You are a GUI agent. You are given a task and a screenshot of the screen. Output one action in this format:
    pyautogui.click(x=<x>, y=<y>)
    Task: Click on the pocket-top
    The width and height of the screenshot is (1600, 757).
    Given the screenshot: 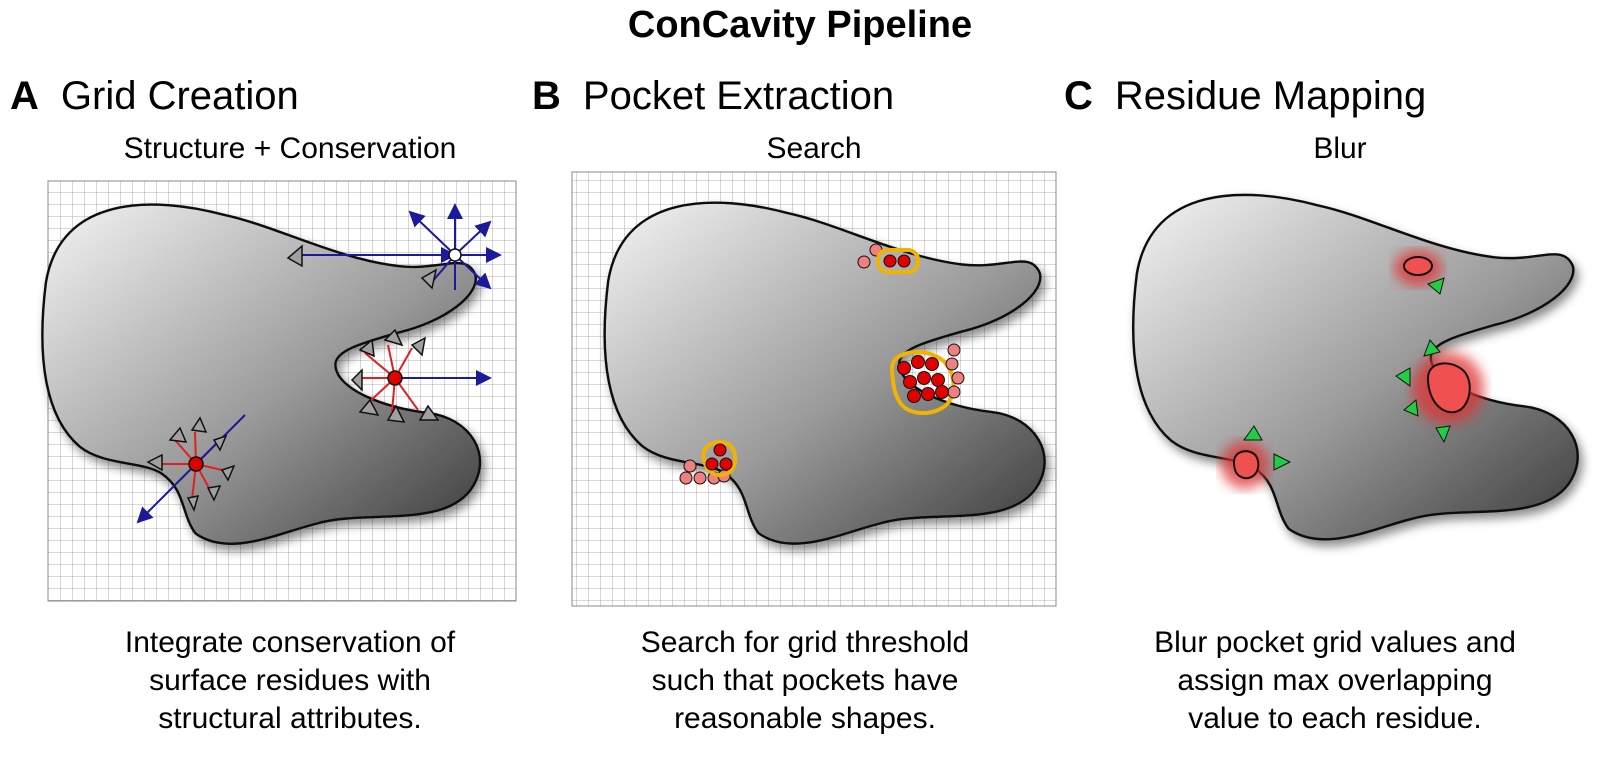 What is the action you would take?
    pyautogui.click(x=888, y=258)
    